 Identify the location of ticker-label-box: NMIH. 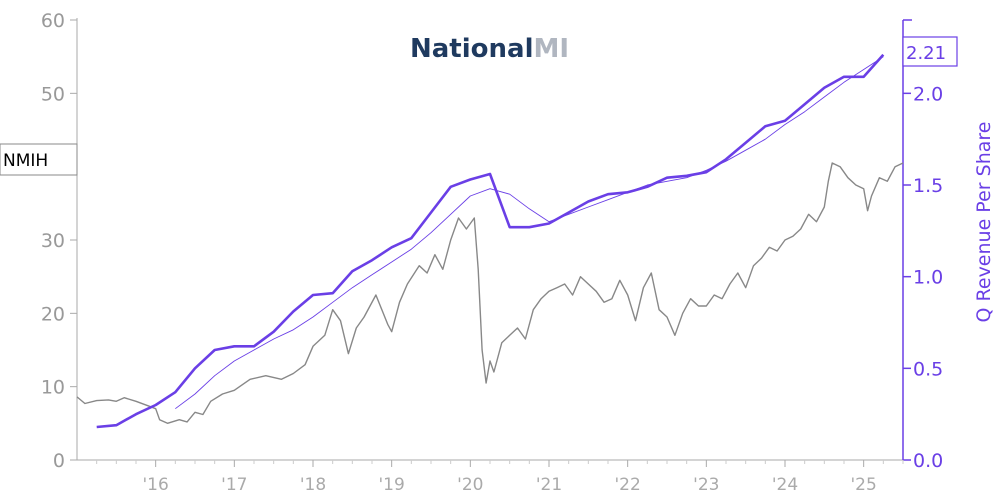
(39, 159).